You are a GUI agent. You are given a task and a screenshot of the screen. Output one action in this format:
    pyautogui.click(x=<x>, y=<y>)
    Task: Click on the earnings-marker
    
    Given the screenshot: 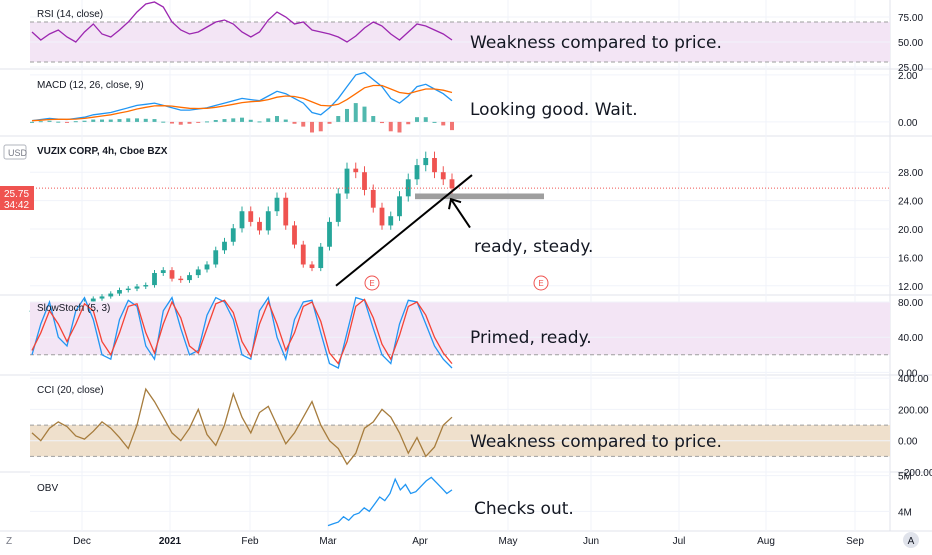 What is the action you would take?
    pyautogui.click(x=372, y=283)
    